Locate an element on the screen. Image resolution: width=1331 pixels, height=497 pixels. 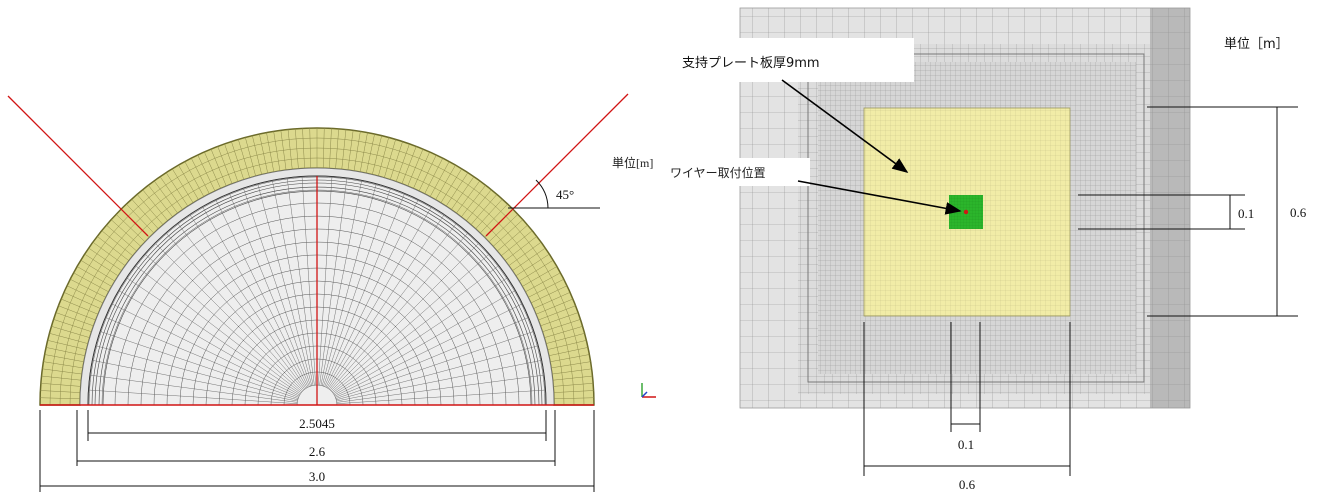
wire-callout-box is located at coordinates (739, 172).